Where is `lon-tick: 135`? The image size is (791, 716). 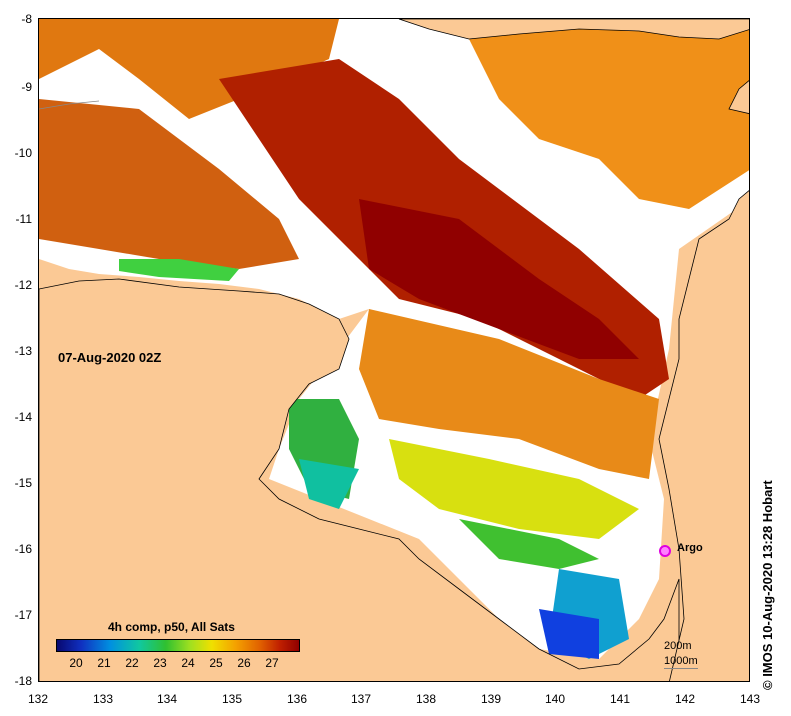 lon-tick: 135 is located at coordinates (232, 699).